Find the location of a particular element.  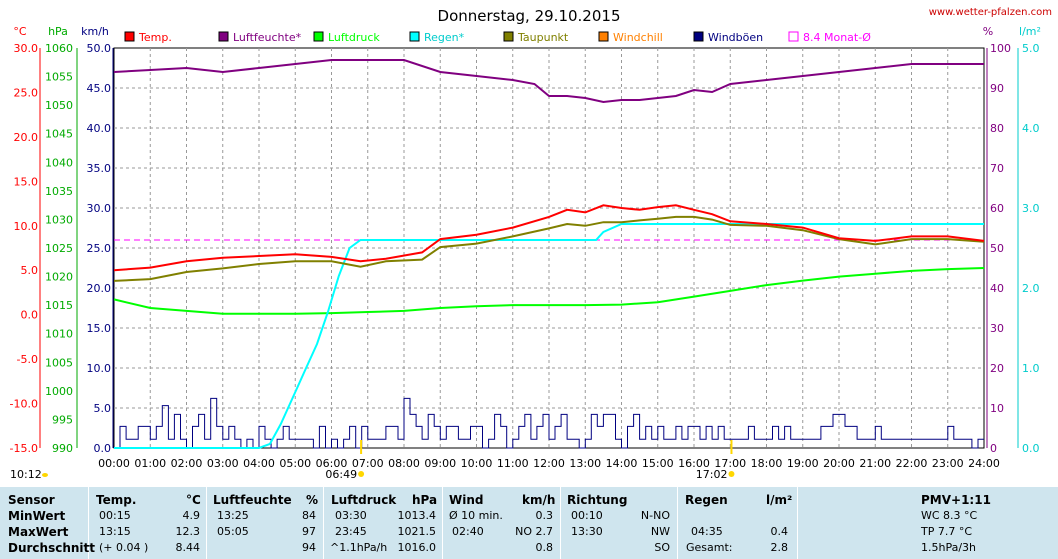

header-pmv: PMV+1:11 is located at coordinates (956, 500).